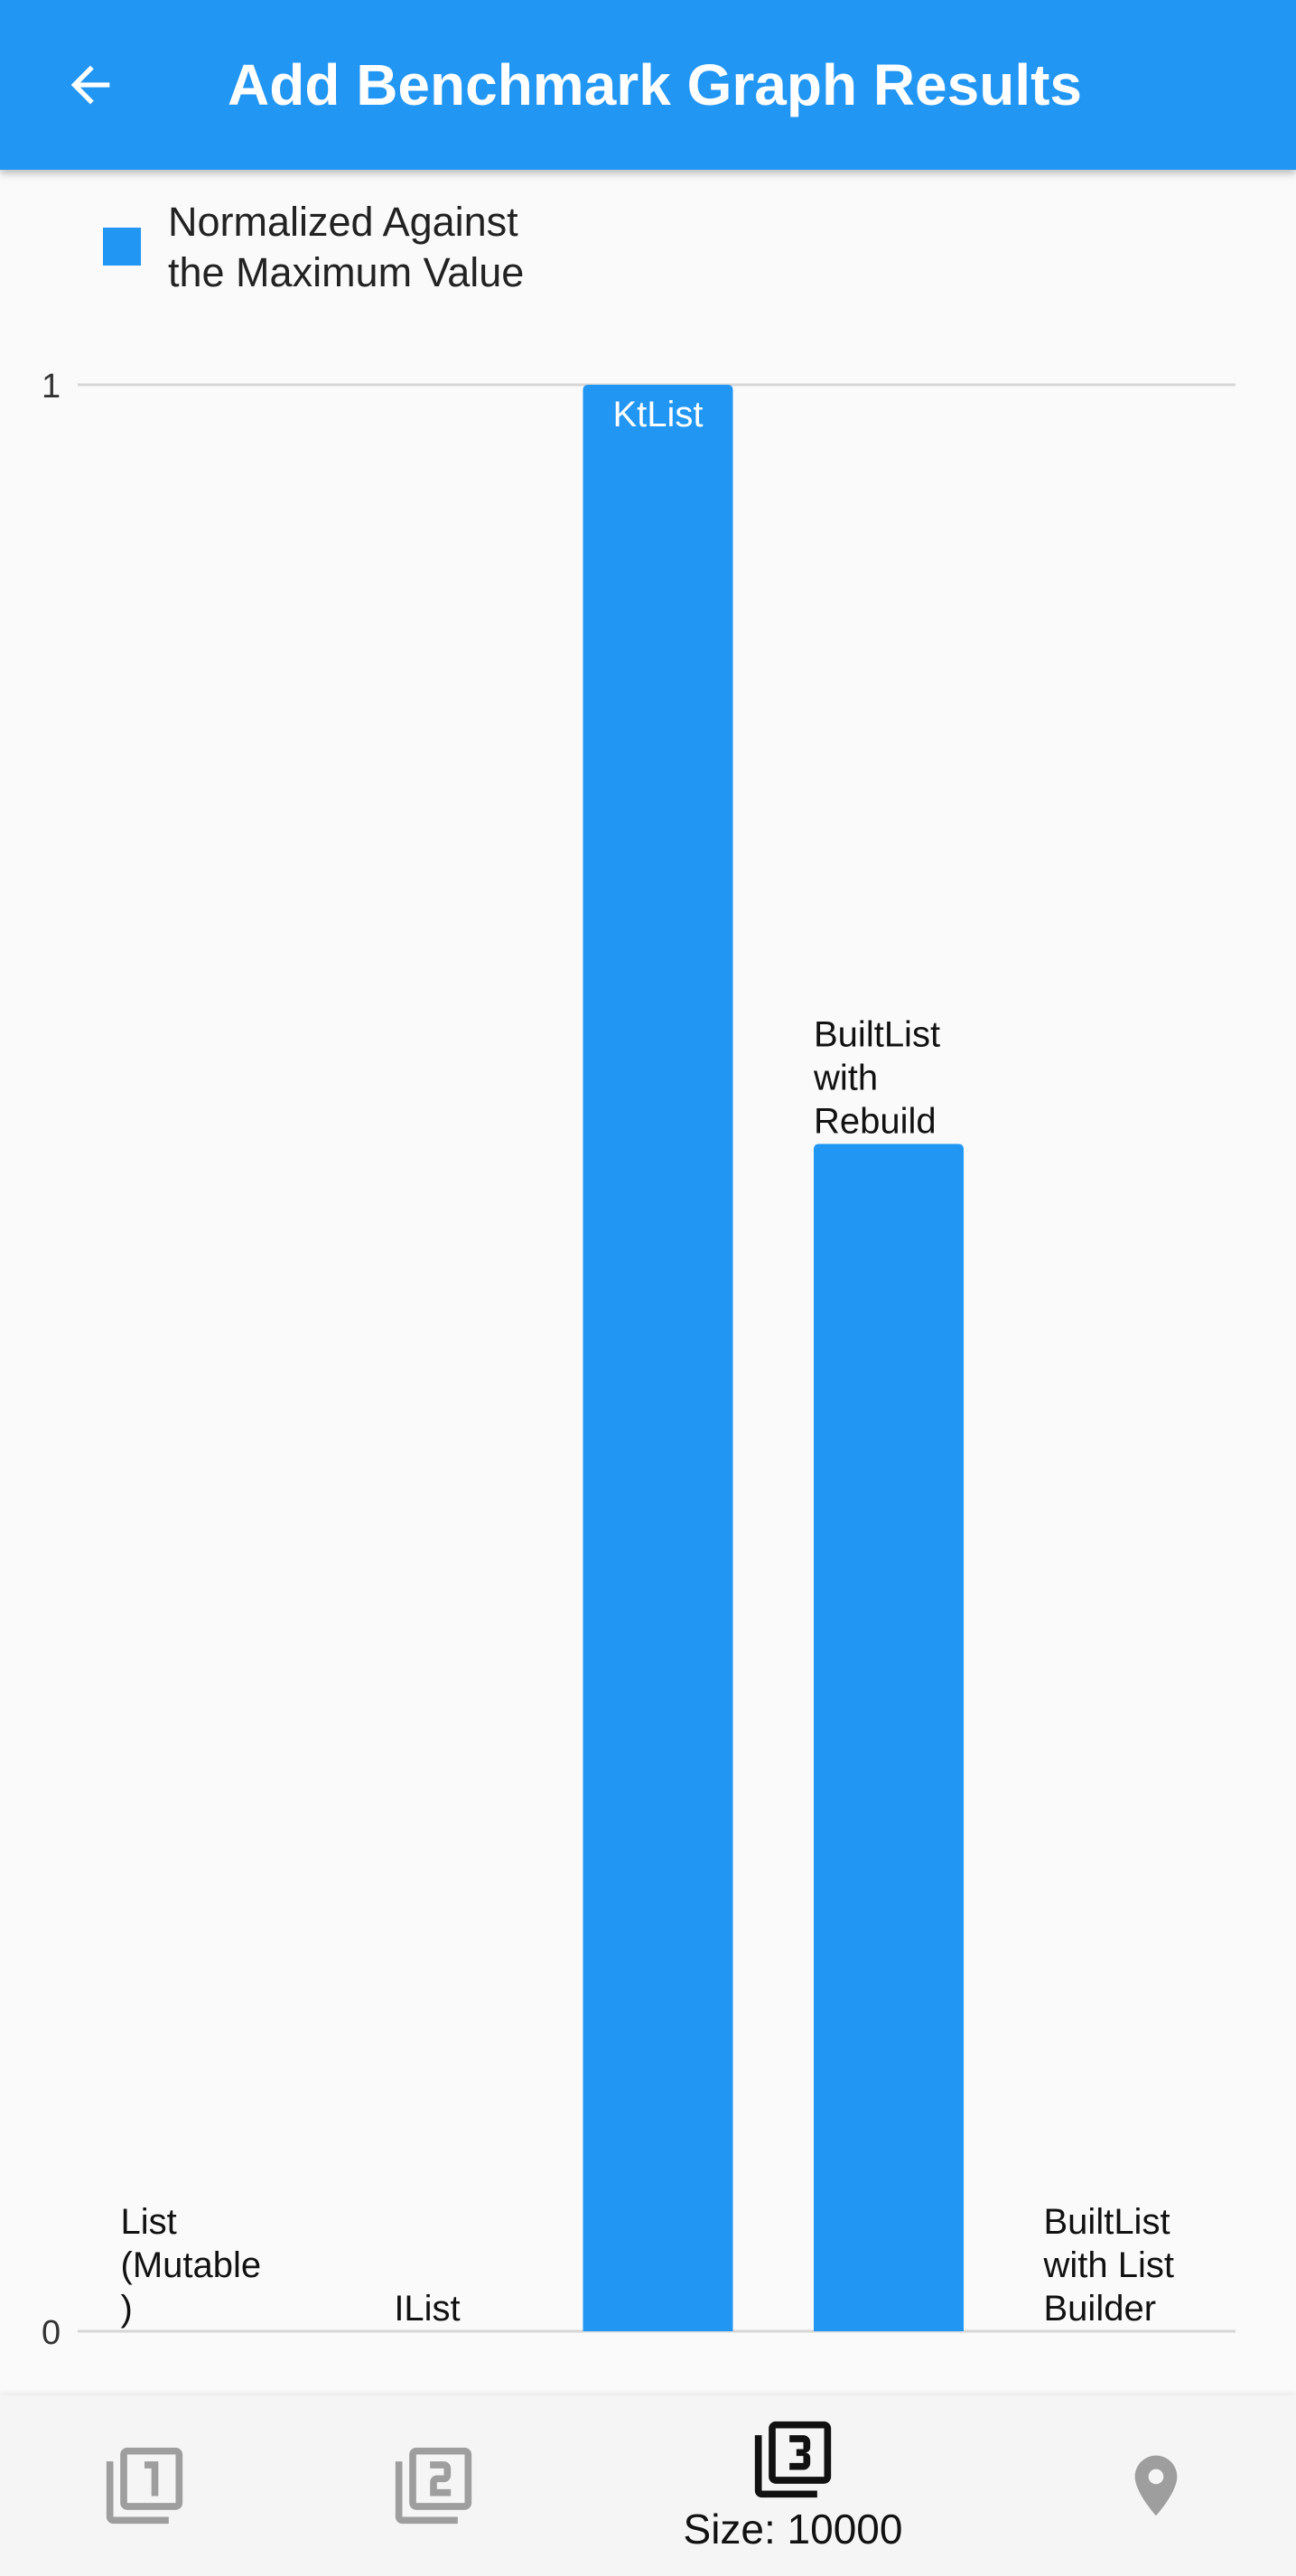  What do you see at coordinates (877, 1034) in the screenshot?
I see `bar-label-3-line-0: BuiltList` at bounding box center [877, 1034].